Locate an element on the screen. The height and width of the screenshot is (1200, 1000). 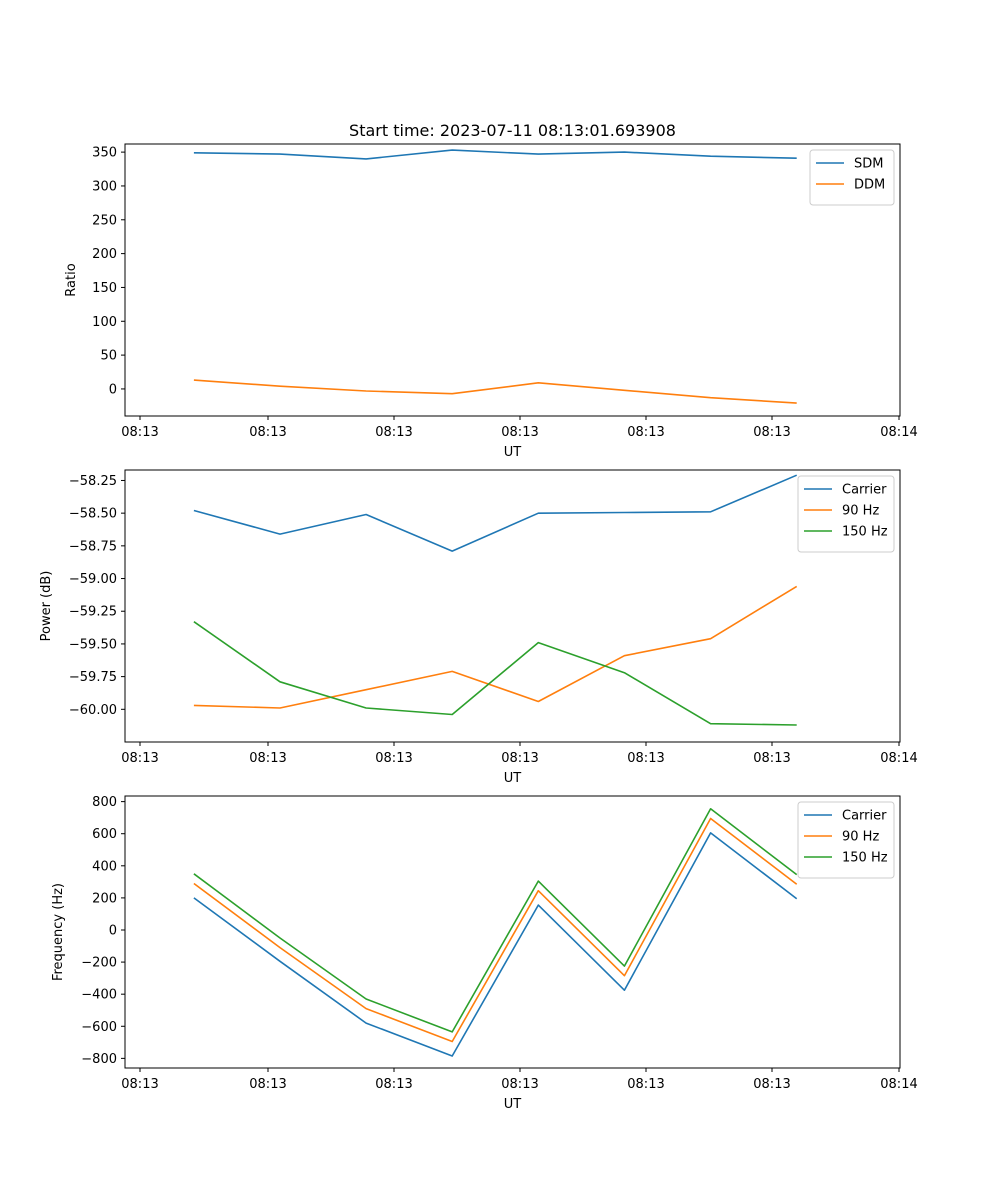
y-tick-label: −59.00 is located at coordinates (93, 579).